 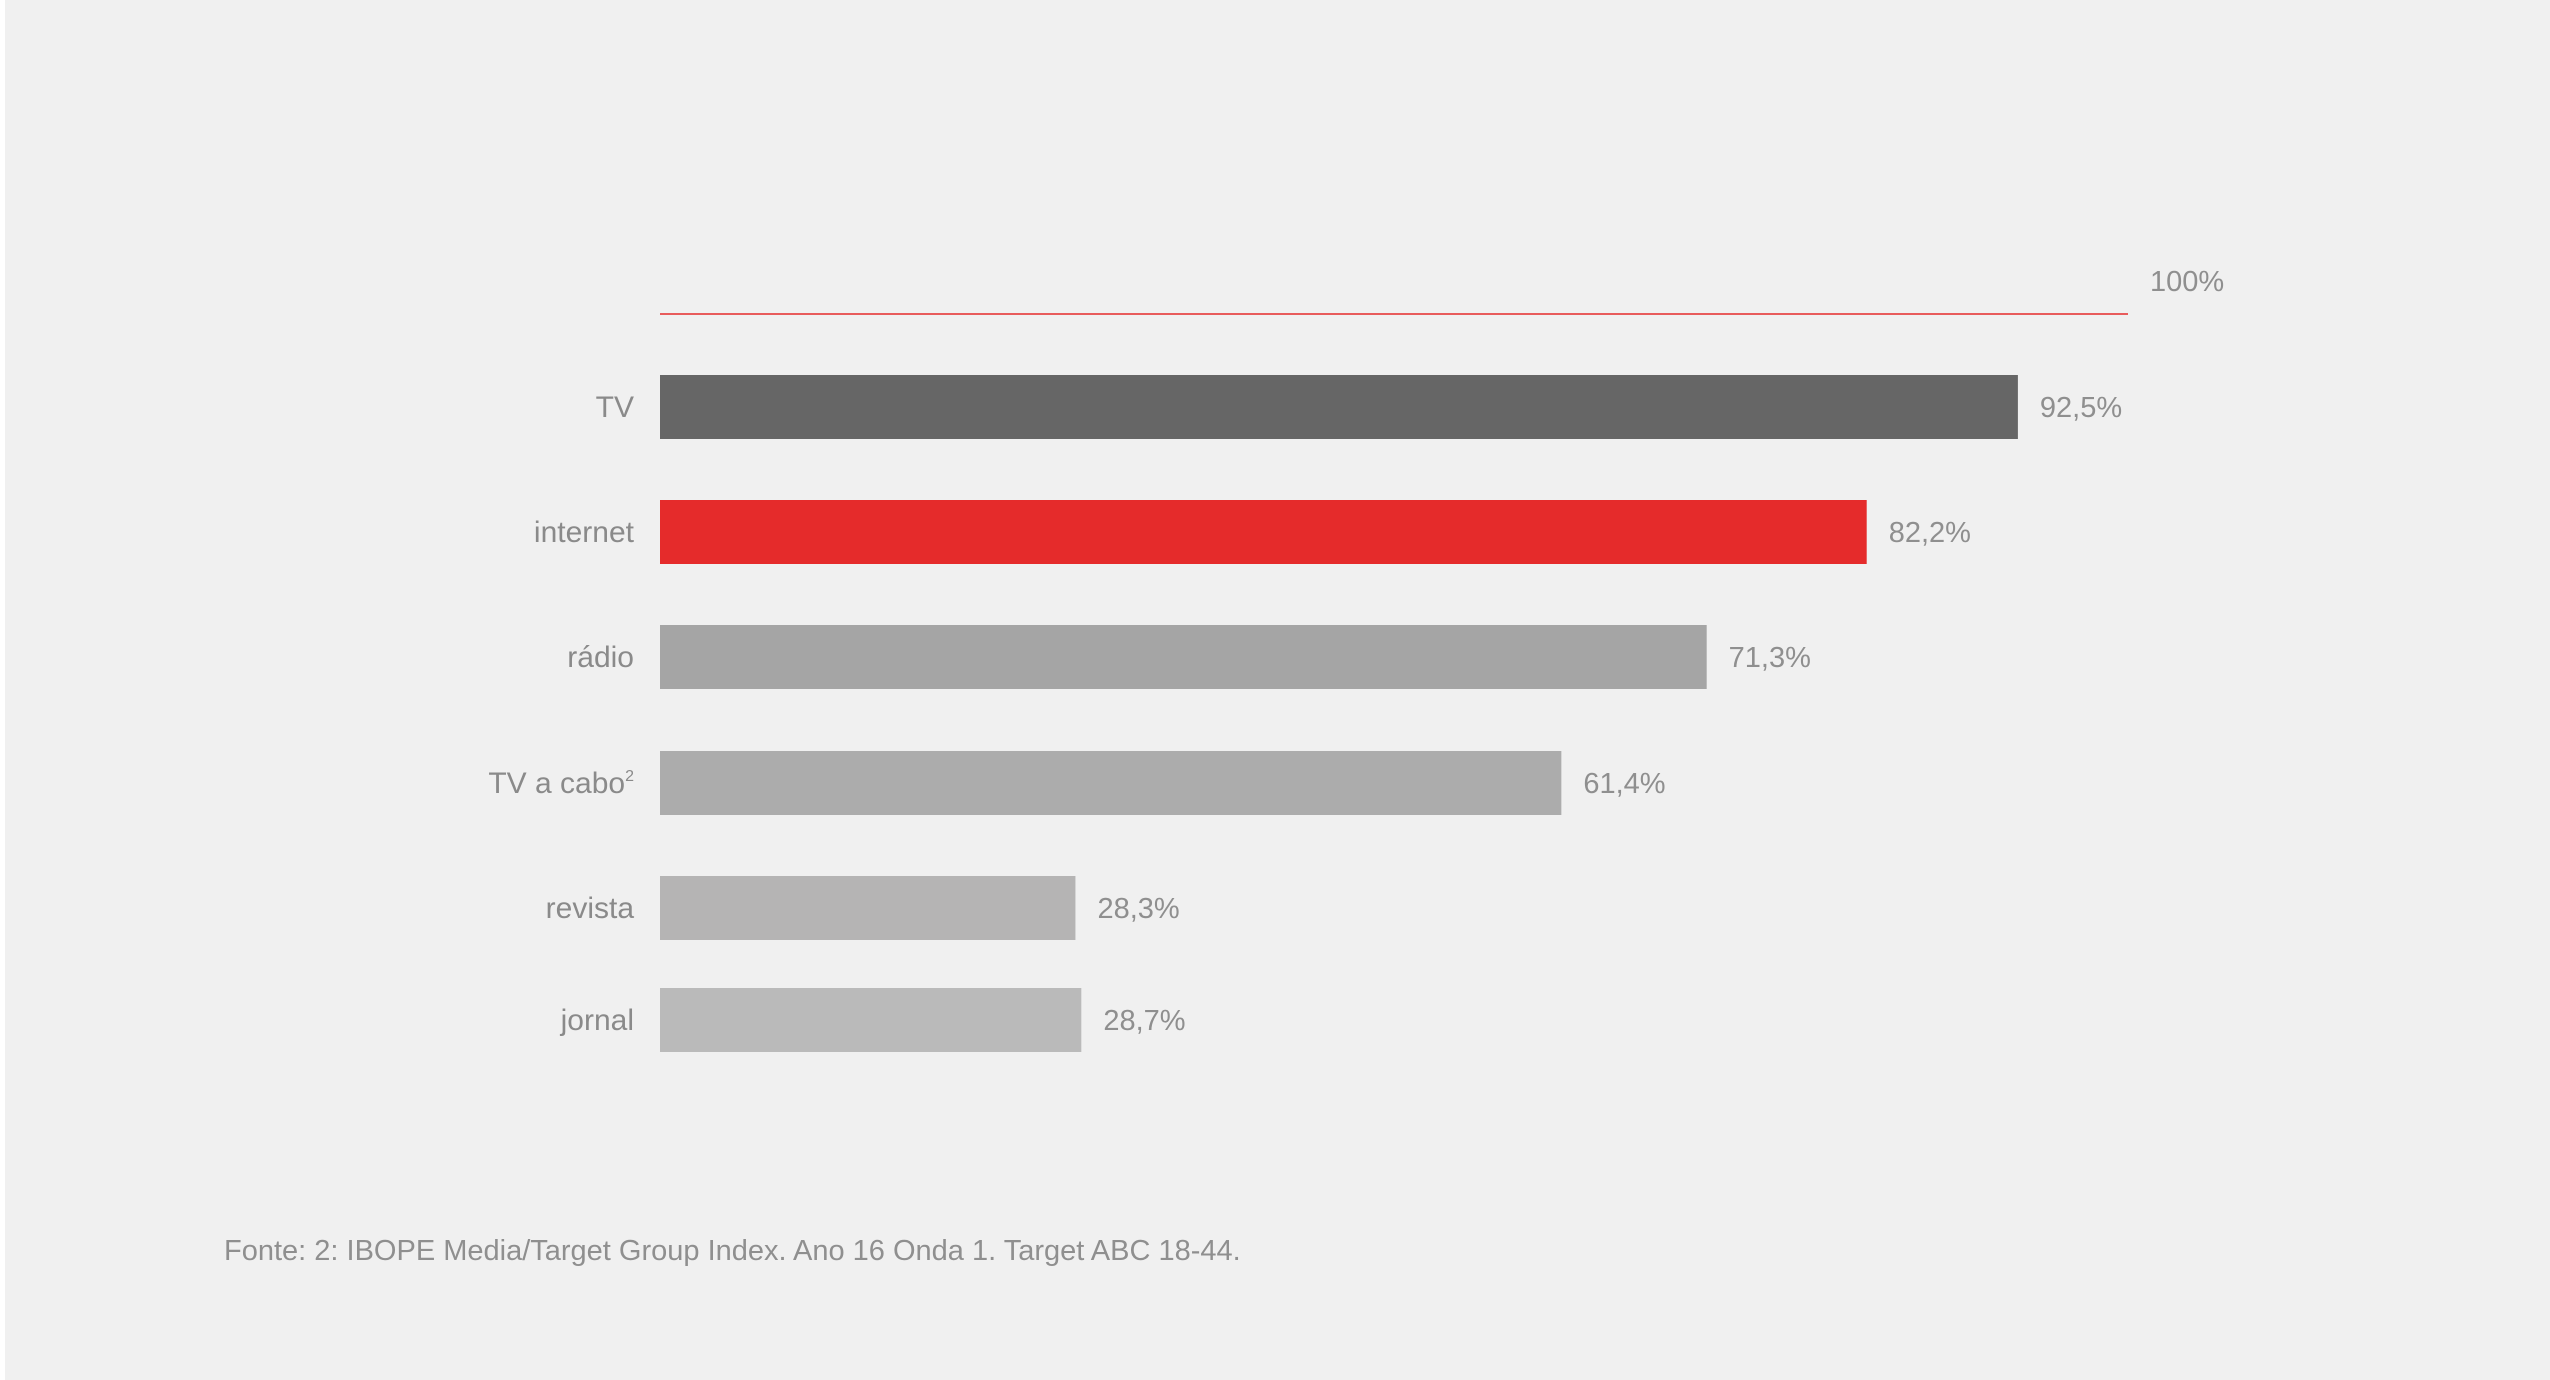 I want to click on value-label: 82,2%, so click(x=1930, y=533).